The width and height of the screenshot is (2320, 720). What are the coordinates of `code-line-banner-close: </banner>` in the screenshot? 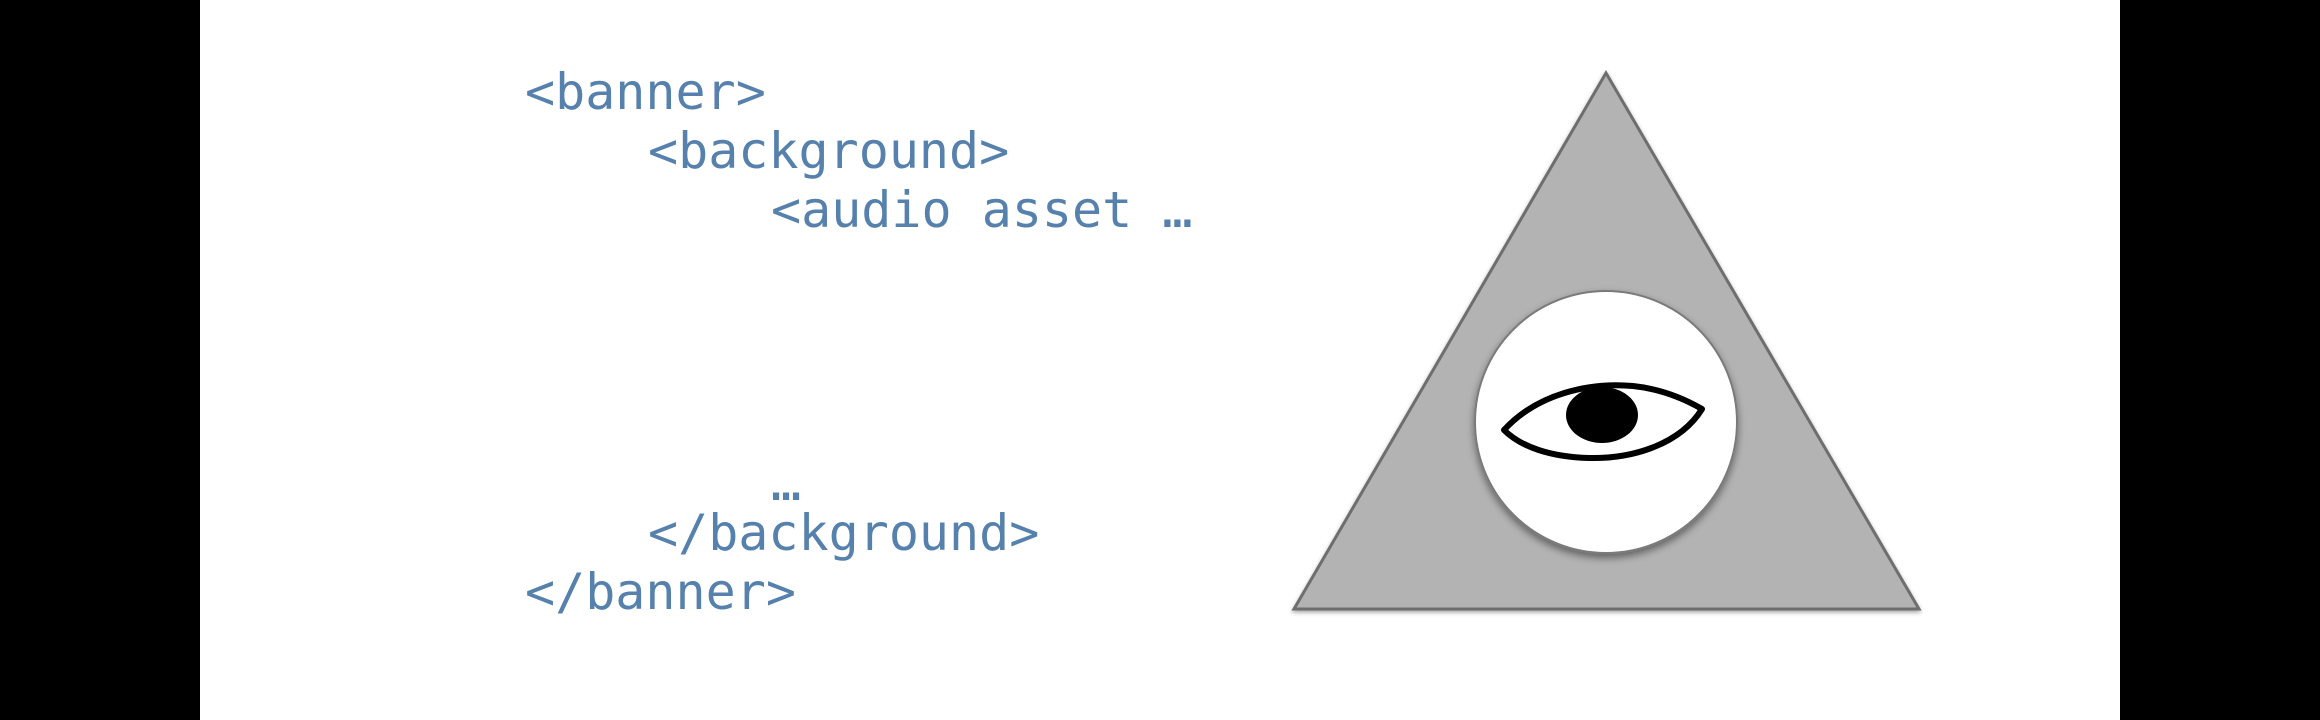 It's located at (660, 592).